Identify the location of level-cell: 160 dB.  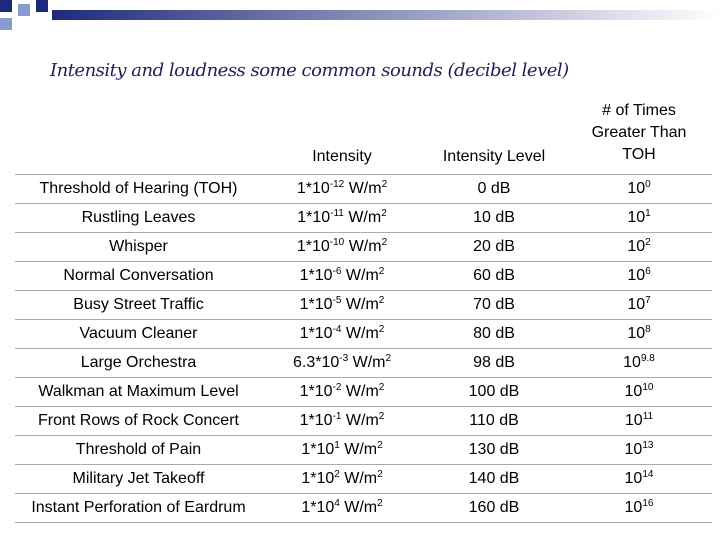
(494, 508).